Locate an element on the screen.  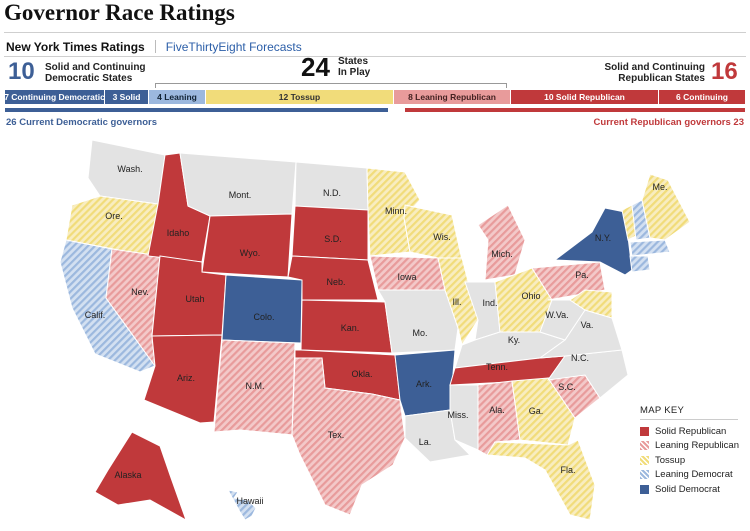
state-label-mi: Mich. is located at coordinates (502, 254).